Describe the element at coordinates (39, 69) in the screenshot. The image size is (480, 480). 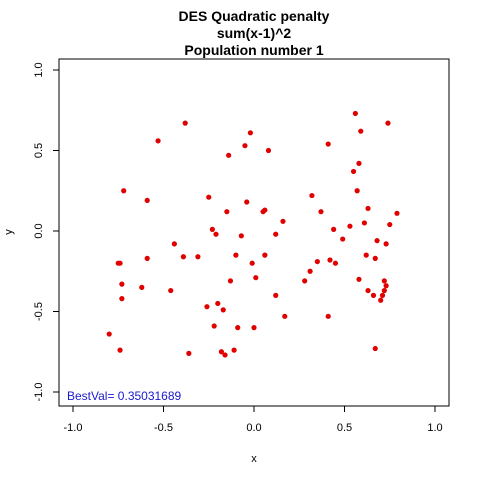
I see `y-tick-label: 1.0` at that location.